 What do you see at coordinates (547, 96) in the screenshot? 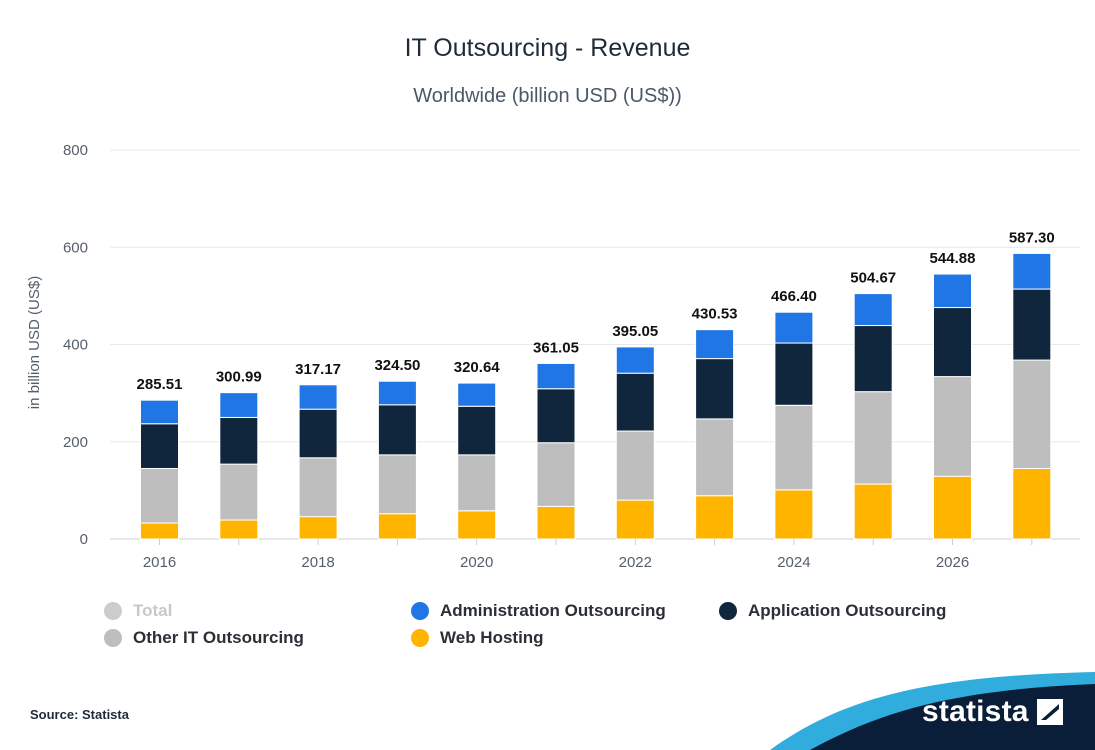
I see `chart-subtitle: Worldwide (billion USD (US$))` at bounding box center [547, 96].